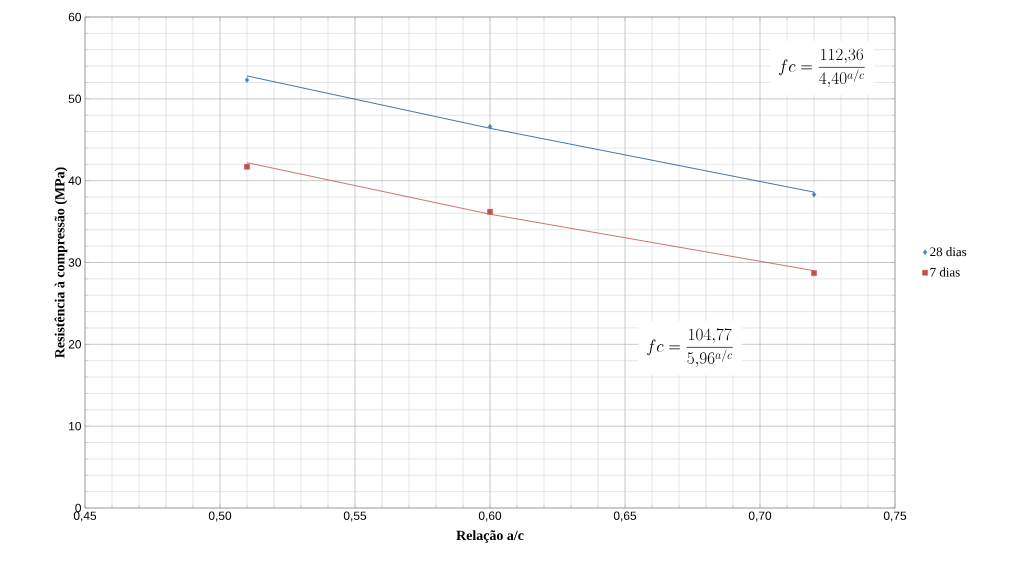 Image resolution: width=1019 pixels, height=582 pixels. I want to click on y-tick-label: 10, so click(75, 426).